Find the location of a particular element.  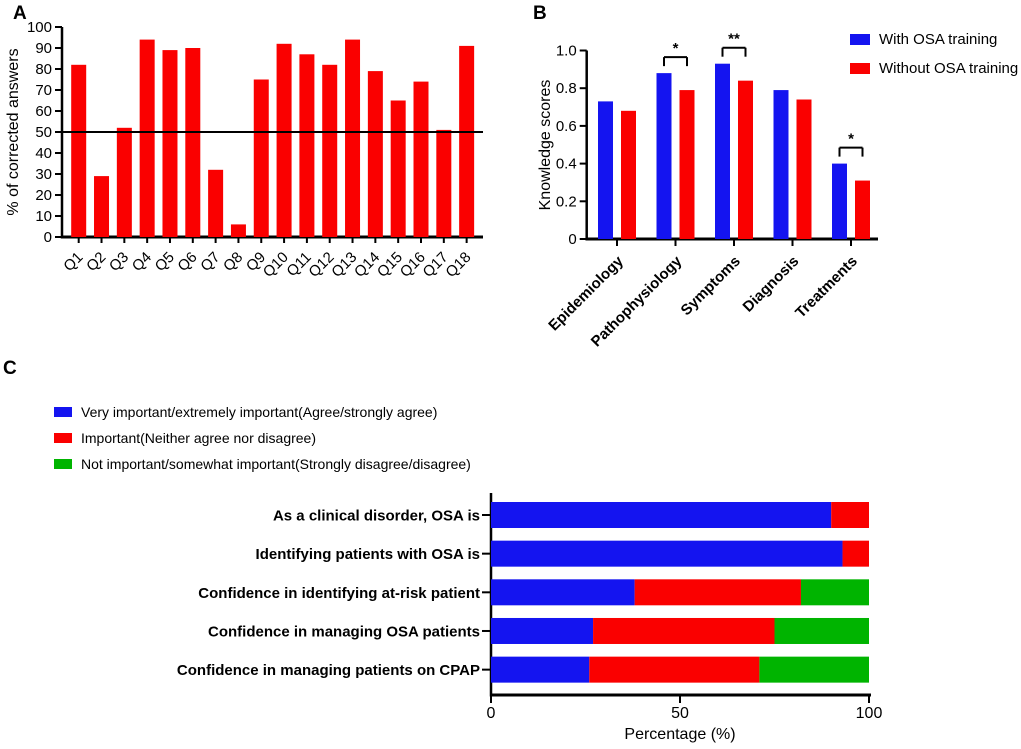

panel-a-x-tick-label-Q3: Q3 is located at coordinates (119, 262).